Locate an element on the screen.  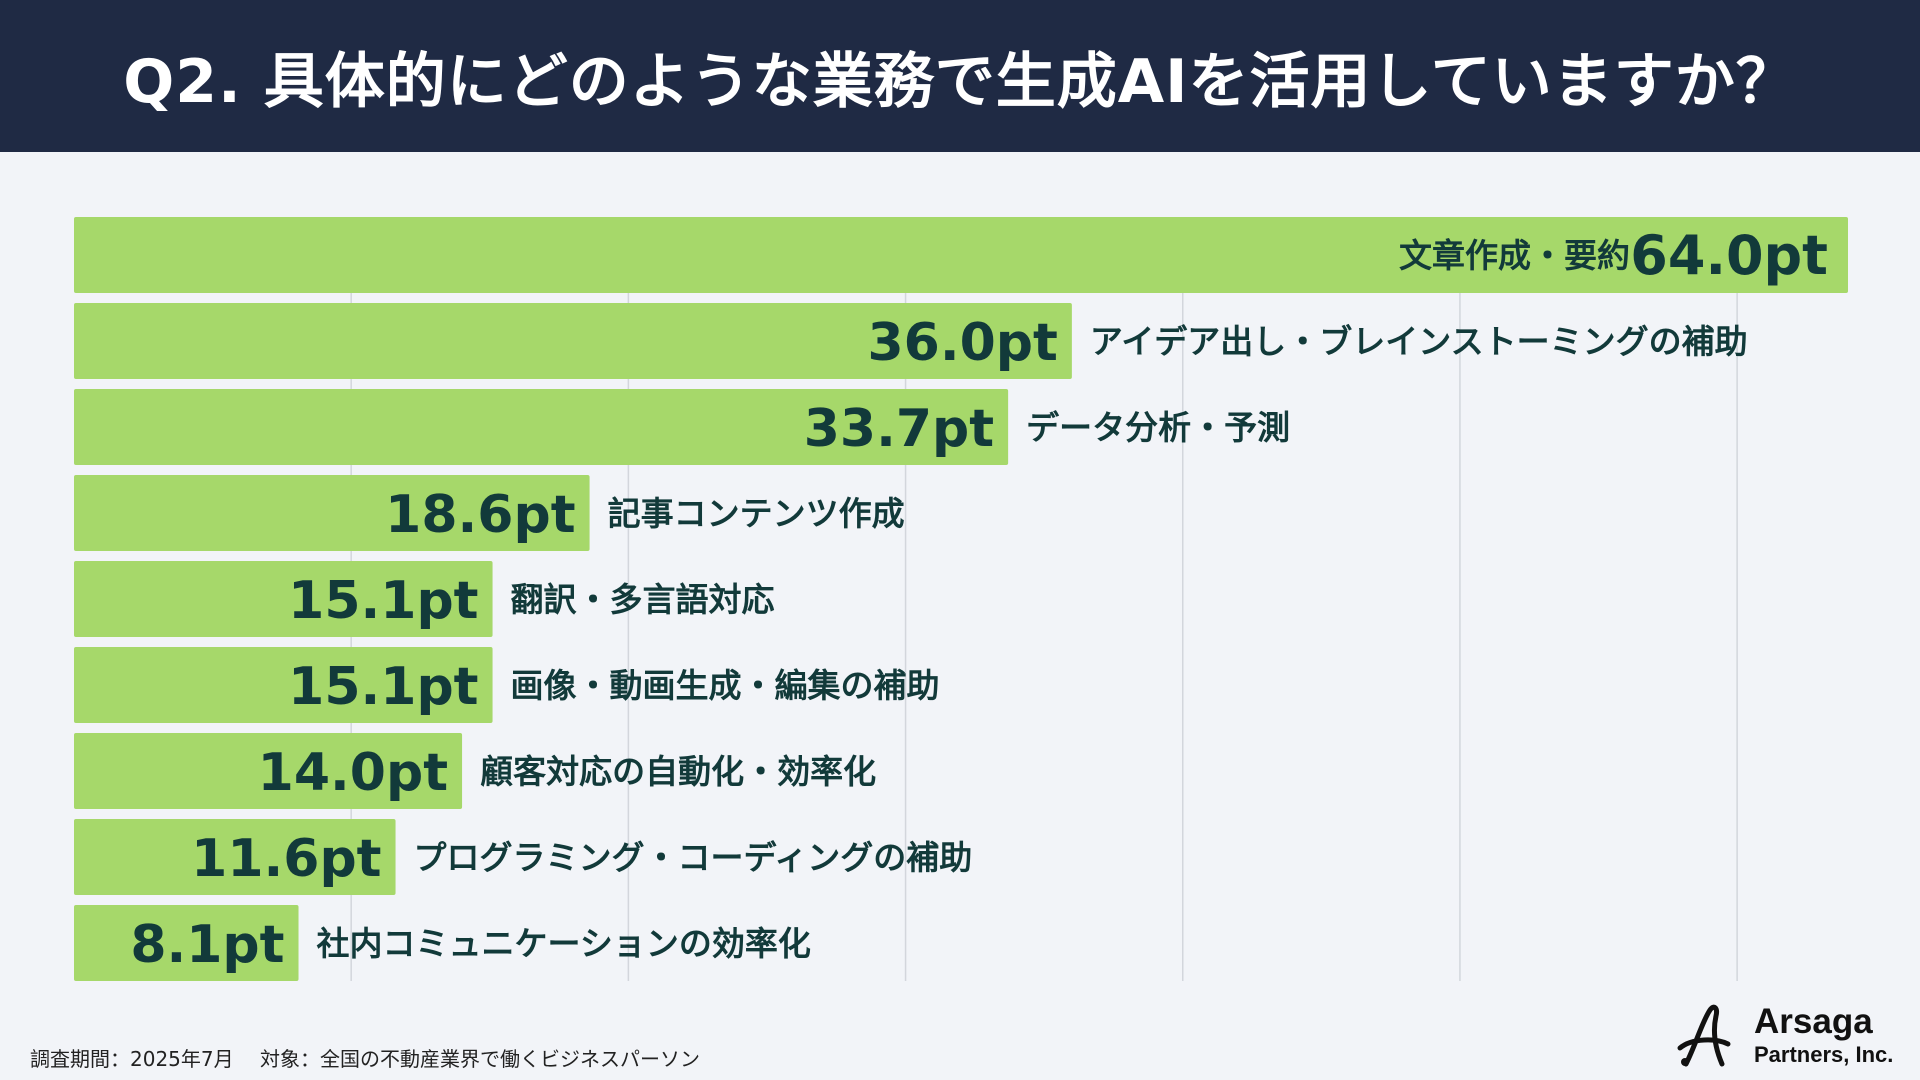
arsaga-logo-icon is located at coordinates (1704, 1035).